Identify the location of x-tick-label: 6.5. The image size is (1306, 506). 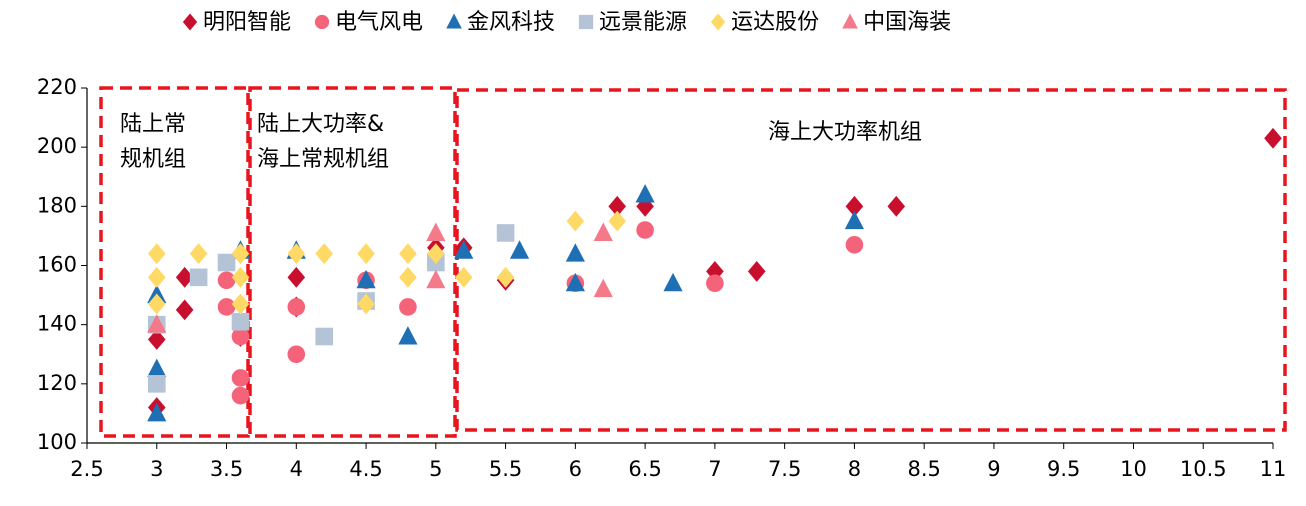
(644, 469).